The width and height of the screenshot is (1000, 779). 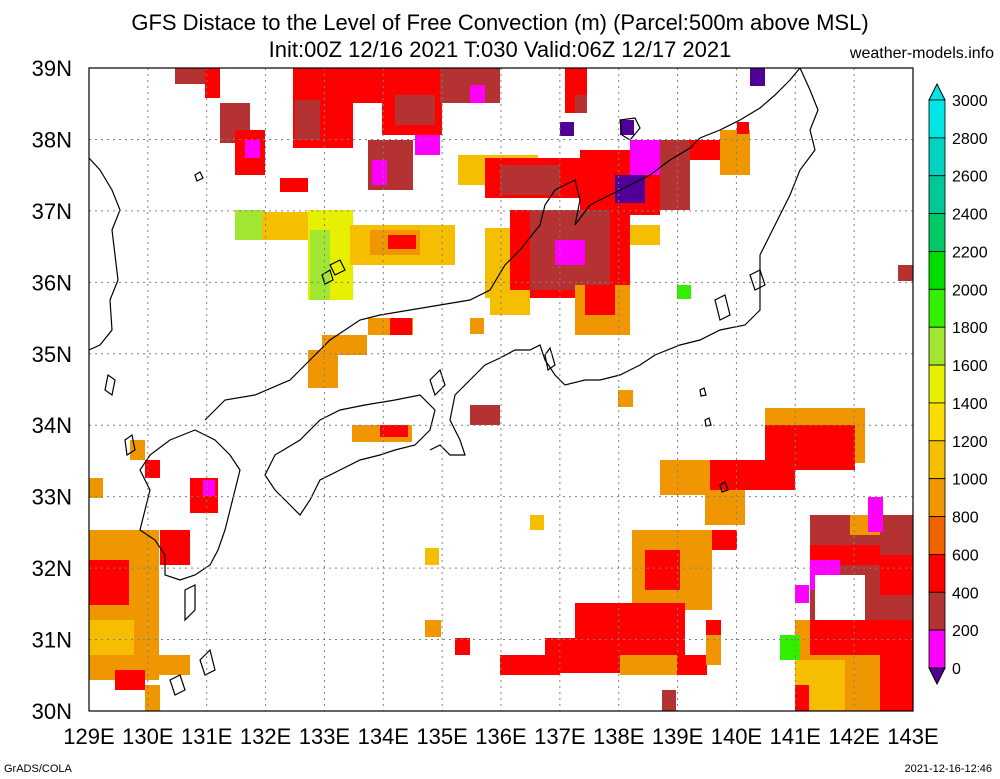 I want to click on lat-tick-label: 30N, so click(x=52, y=711).